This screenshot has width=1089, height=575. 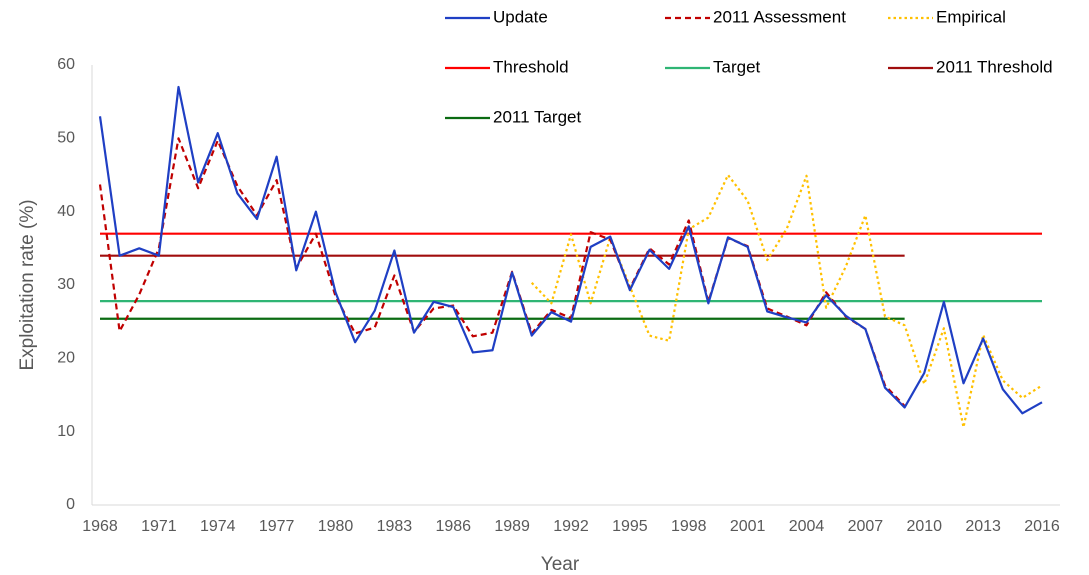 I want to click on x-tick-label: 1983, so click(x=395, y=526).